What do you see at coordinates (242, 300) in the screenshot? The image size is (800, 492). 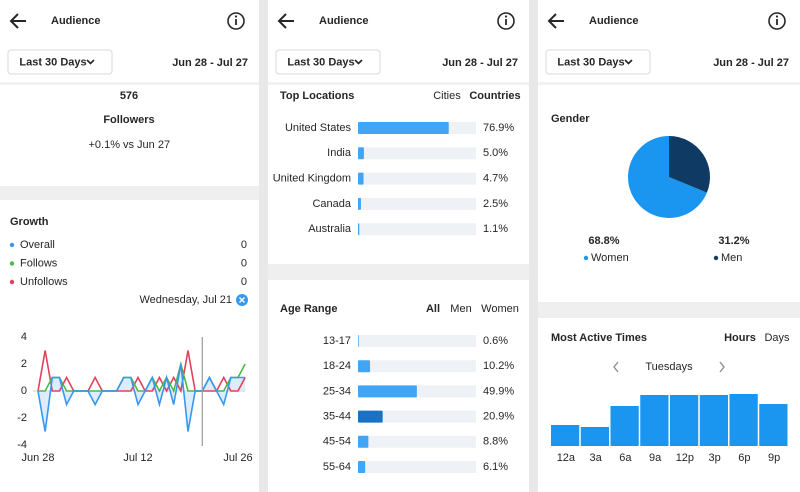 I see `clear-icon` at bounding box center [242, 300].